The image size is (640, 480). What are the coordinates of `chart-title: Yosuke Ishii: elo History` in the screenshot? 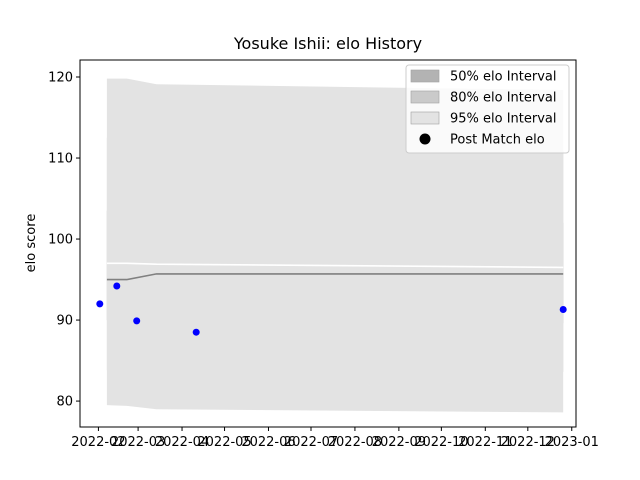 It's located at (327, 43).